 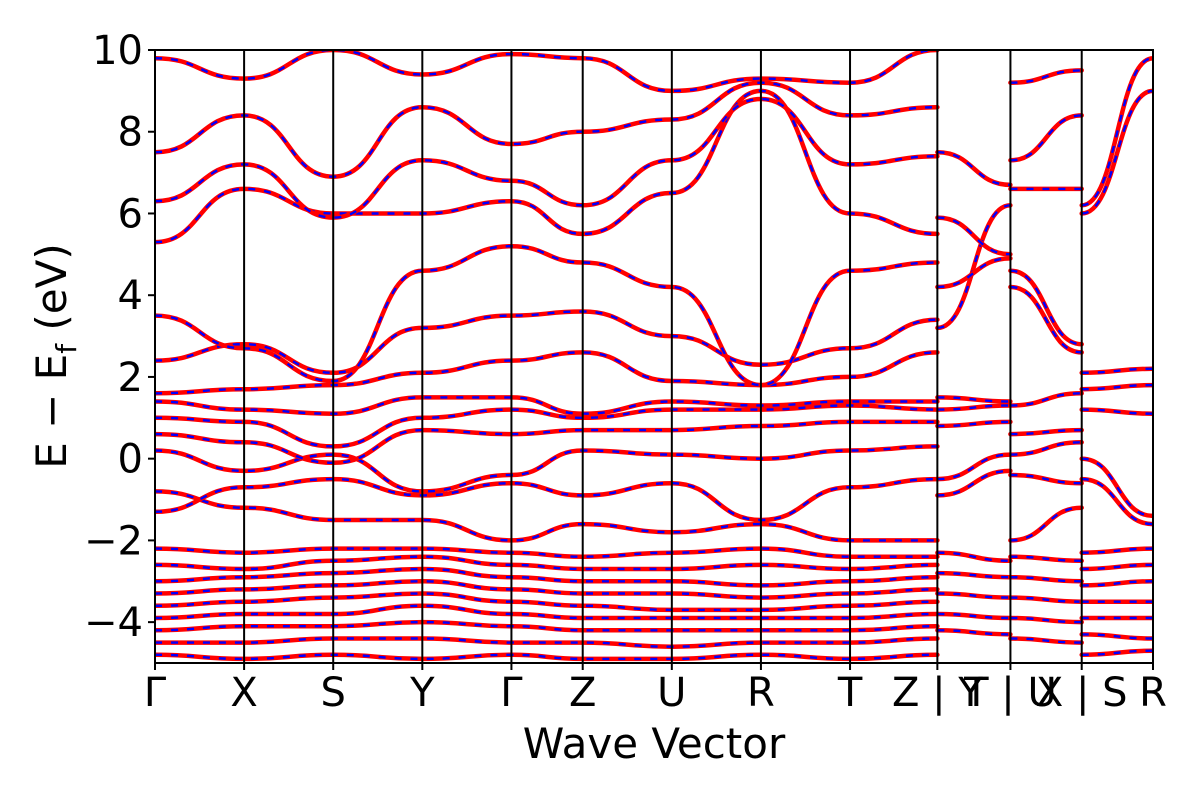 I want to click on y-tick-label-3: 2, so click(x=130, y=378).